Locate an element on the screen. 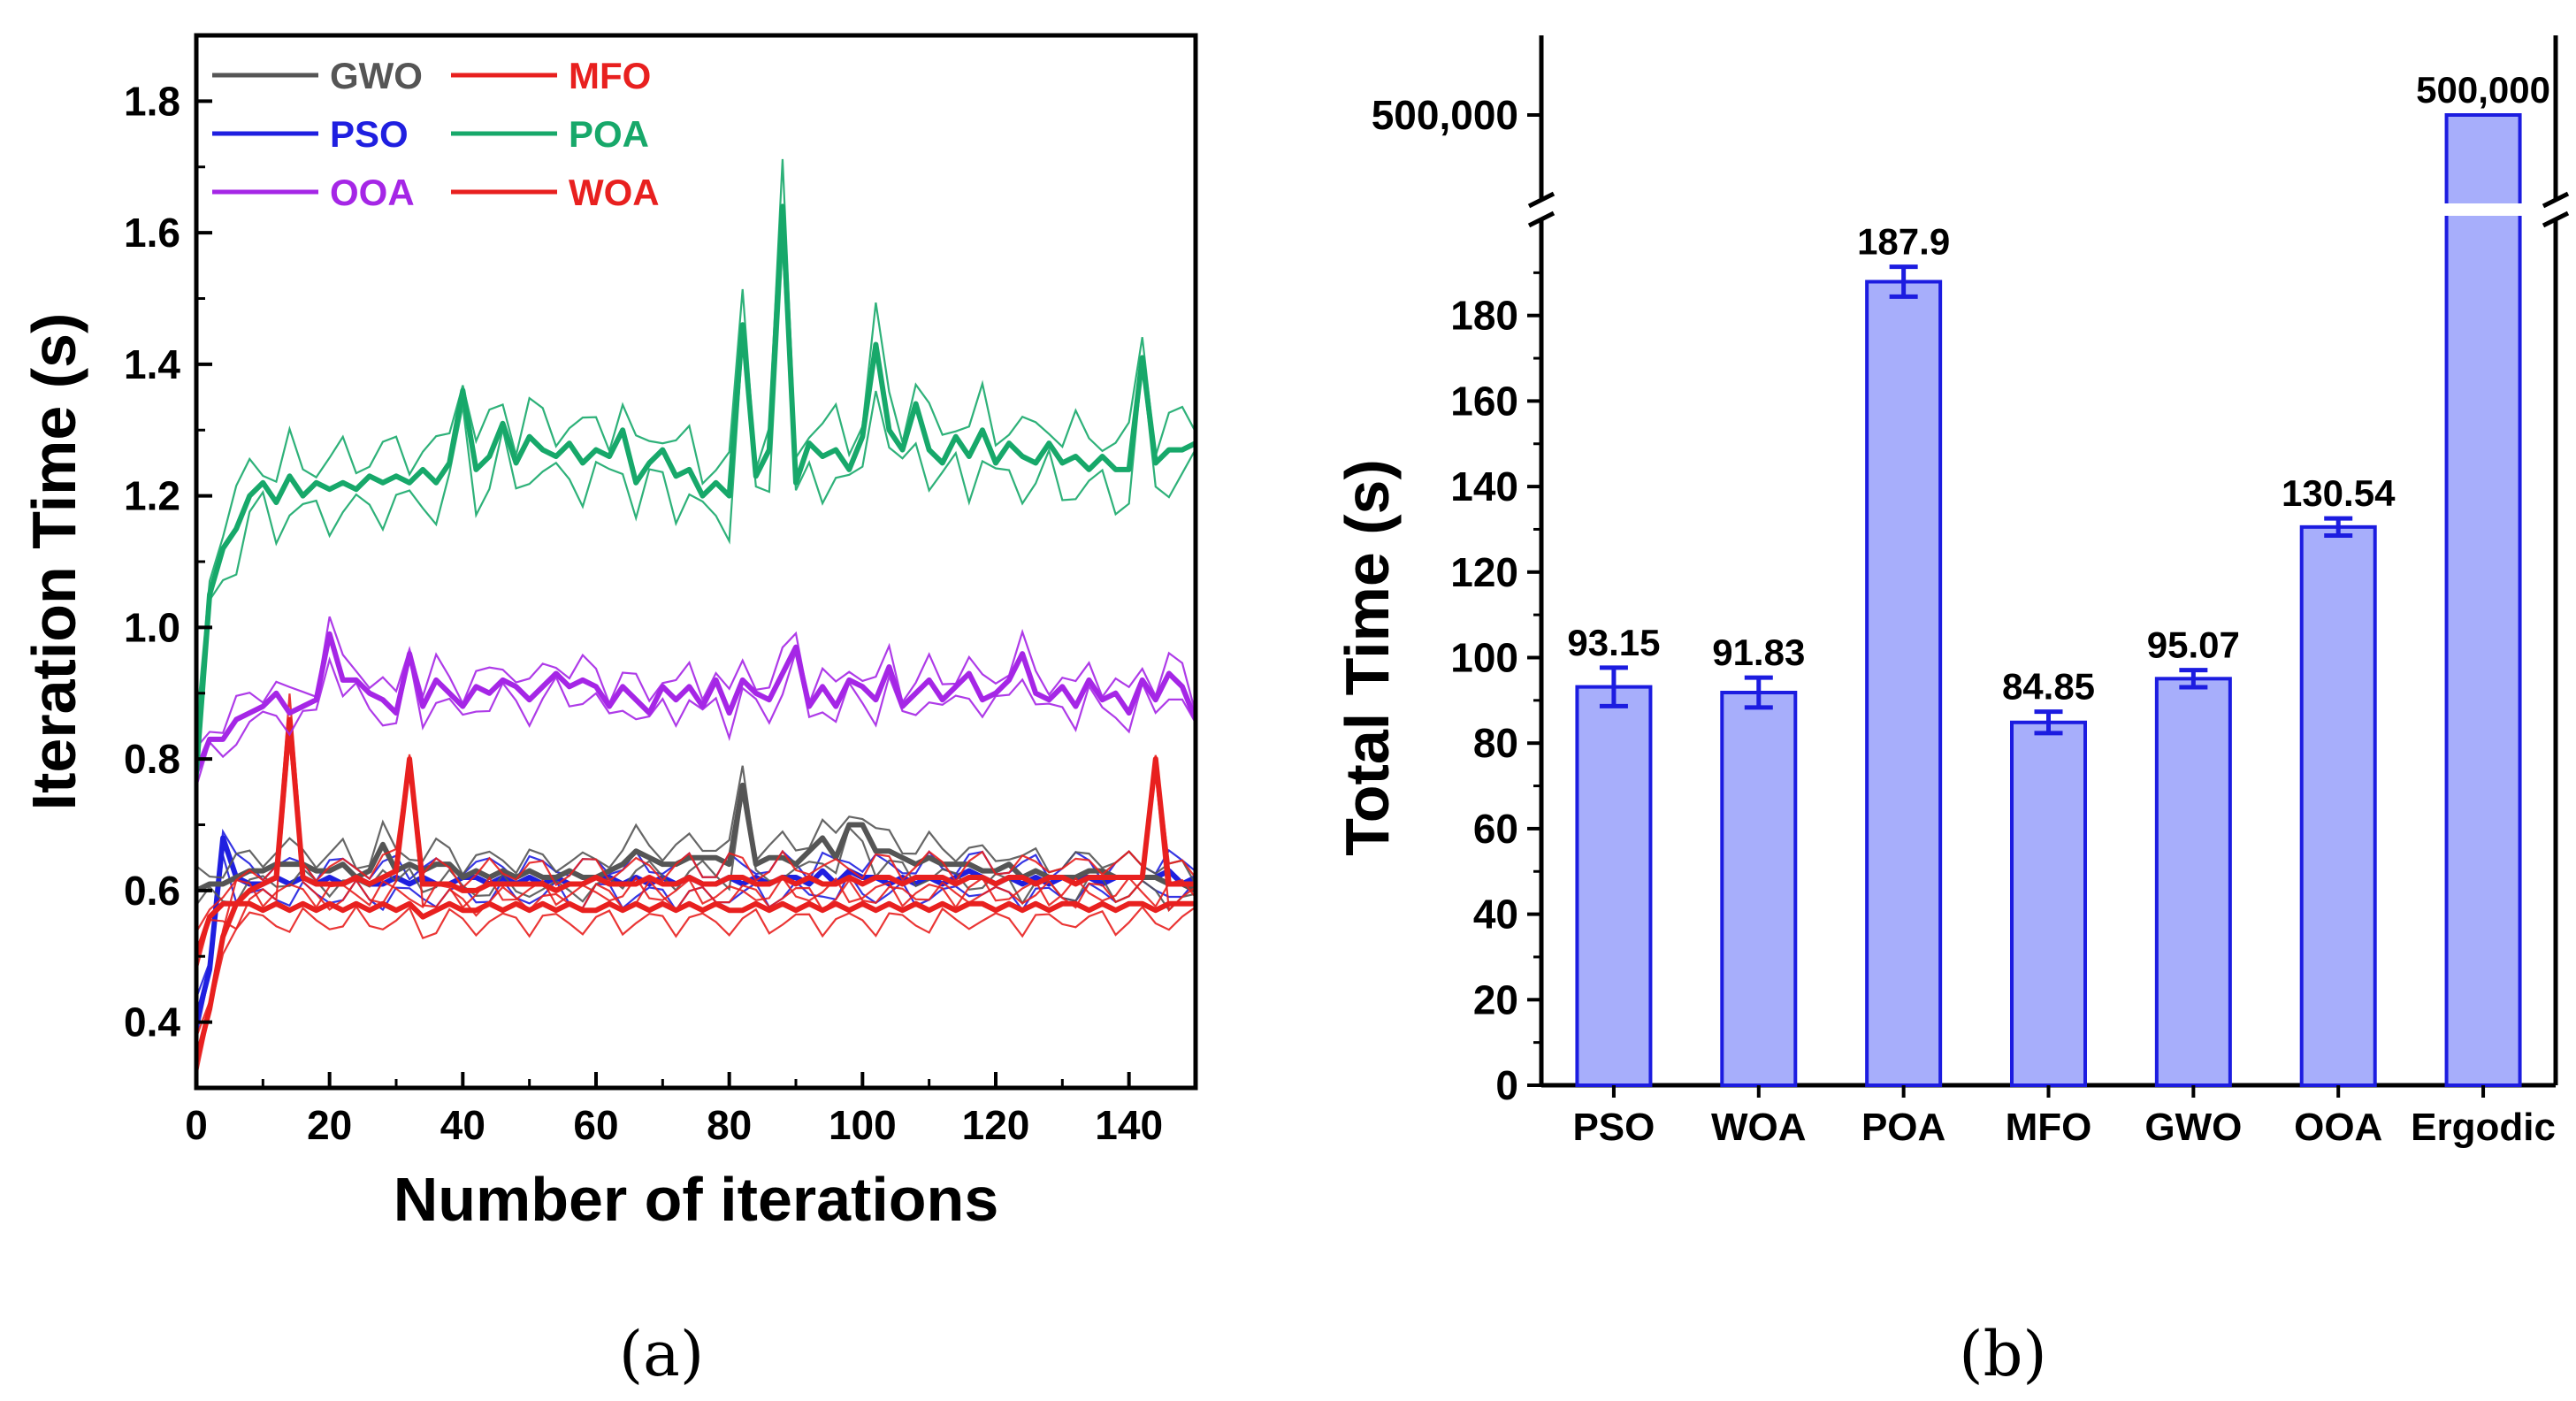  bar-pso is located at coordinates (1614, 886).